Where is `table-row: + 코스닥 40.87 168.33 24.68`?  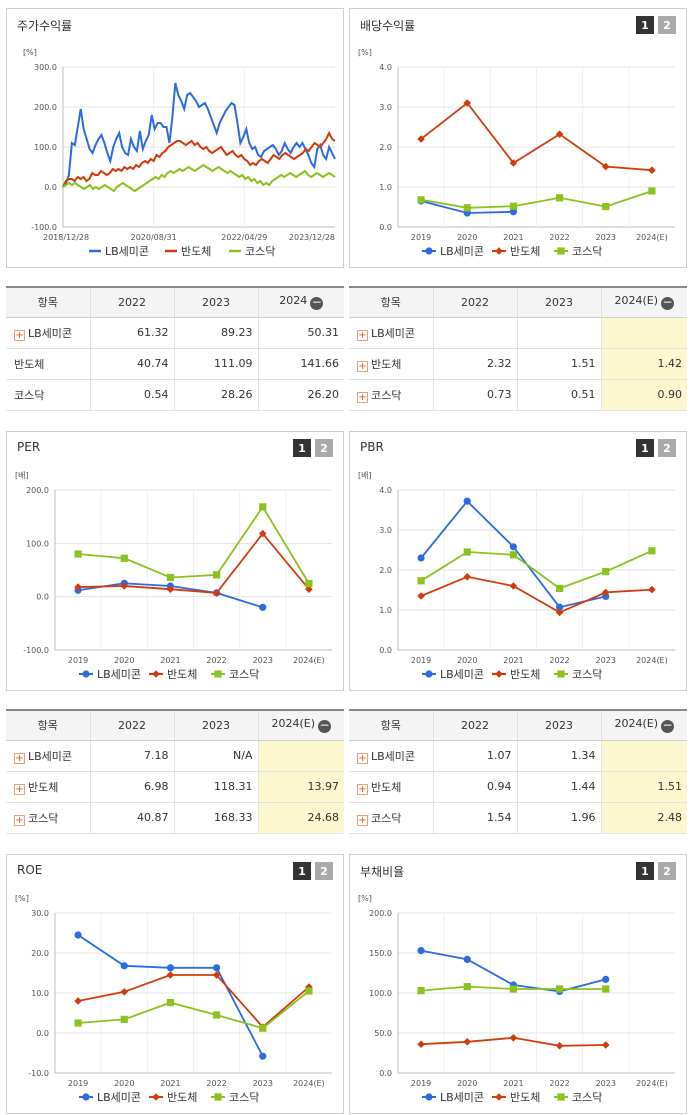 table-row: + 코스닥 40.87 168.33 24.68 is located at coordinates (175, 818).